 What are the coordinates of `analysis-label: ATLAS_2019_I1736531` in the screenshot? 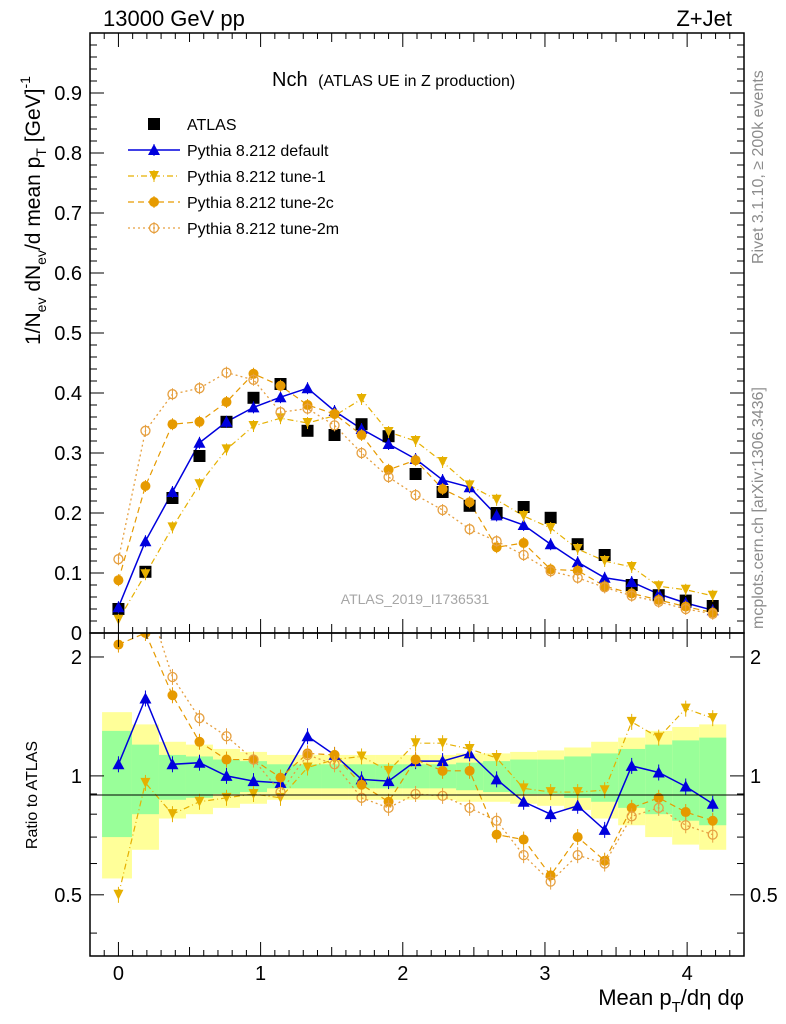 It's located at (415, 599).